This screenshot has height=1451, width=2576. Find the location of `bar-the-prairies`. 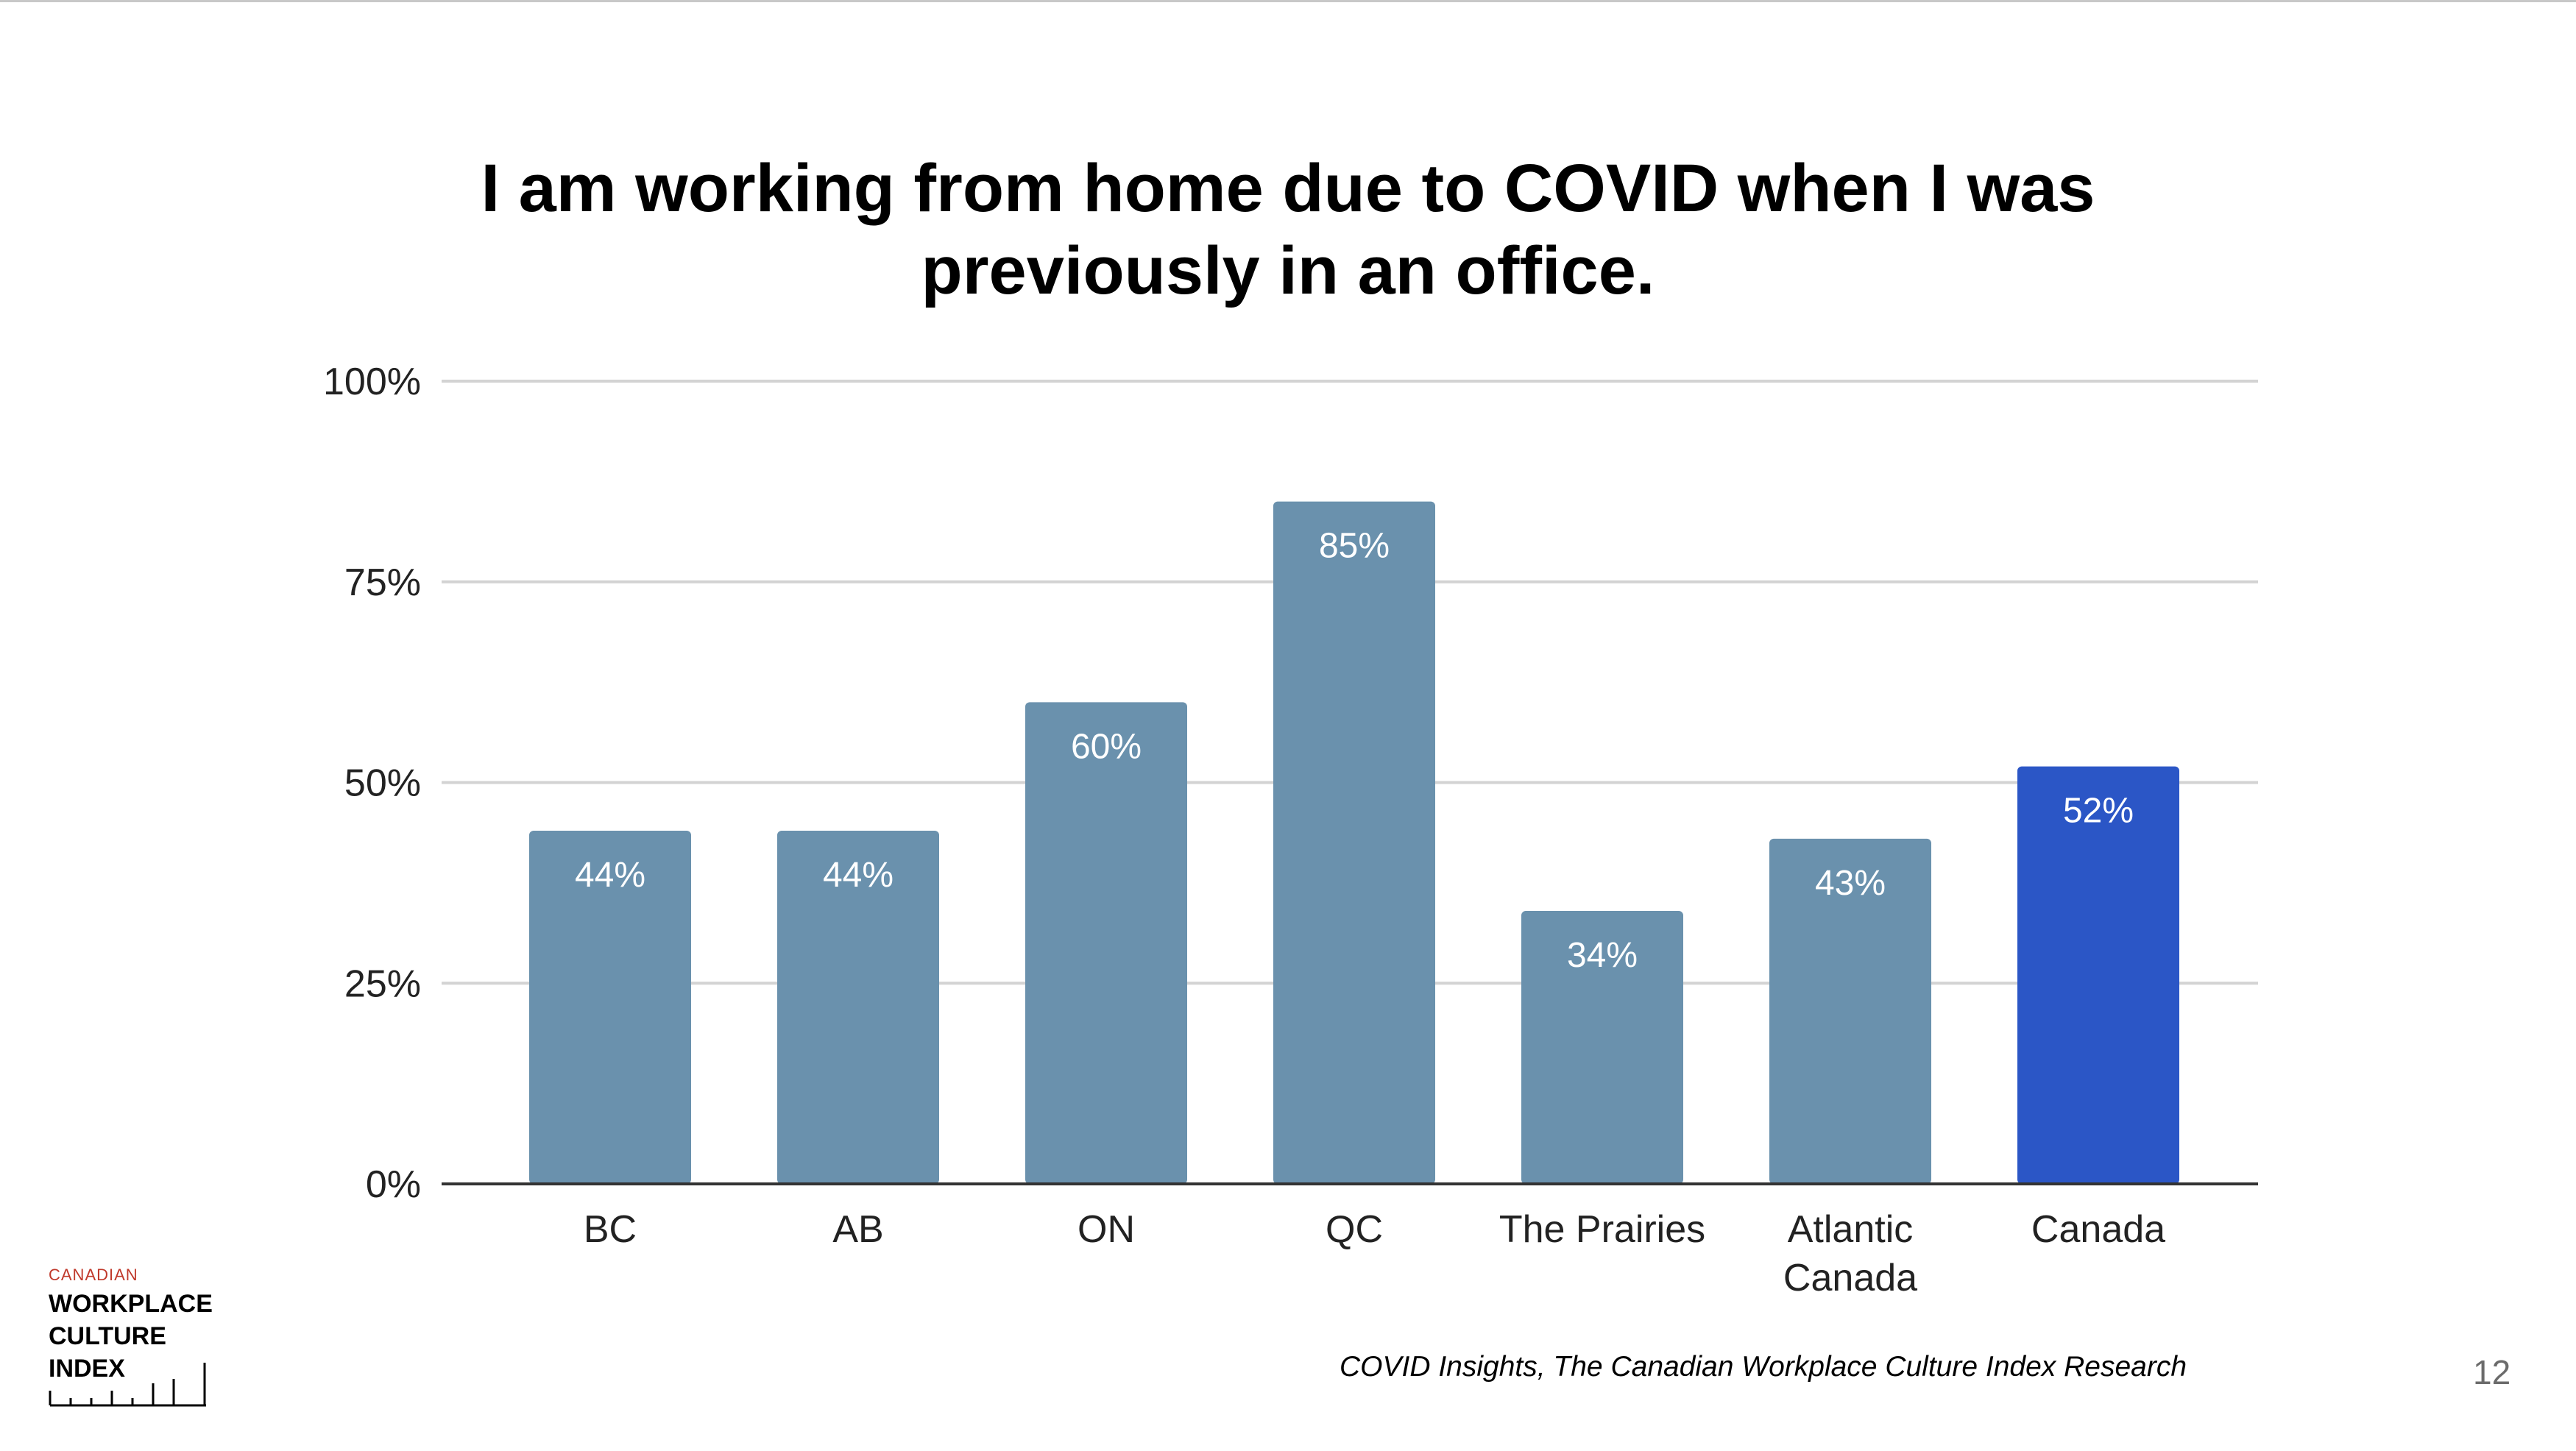

bar-the-prairies is located at coordinates (1602, 1047).